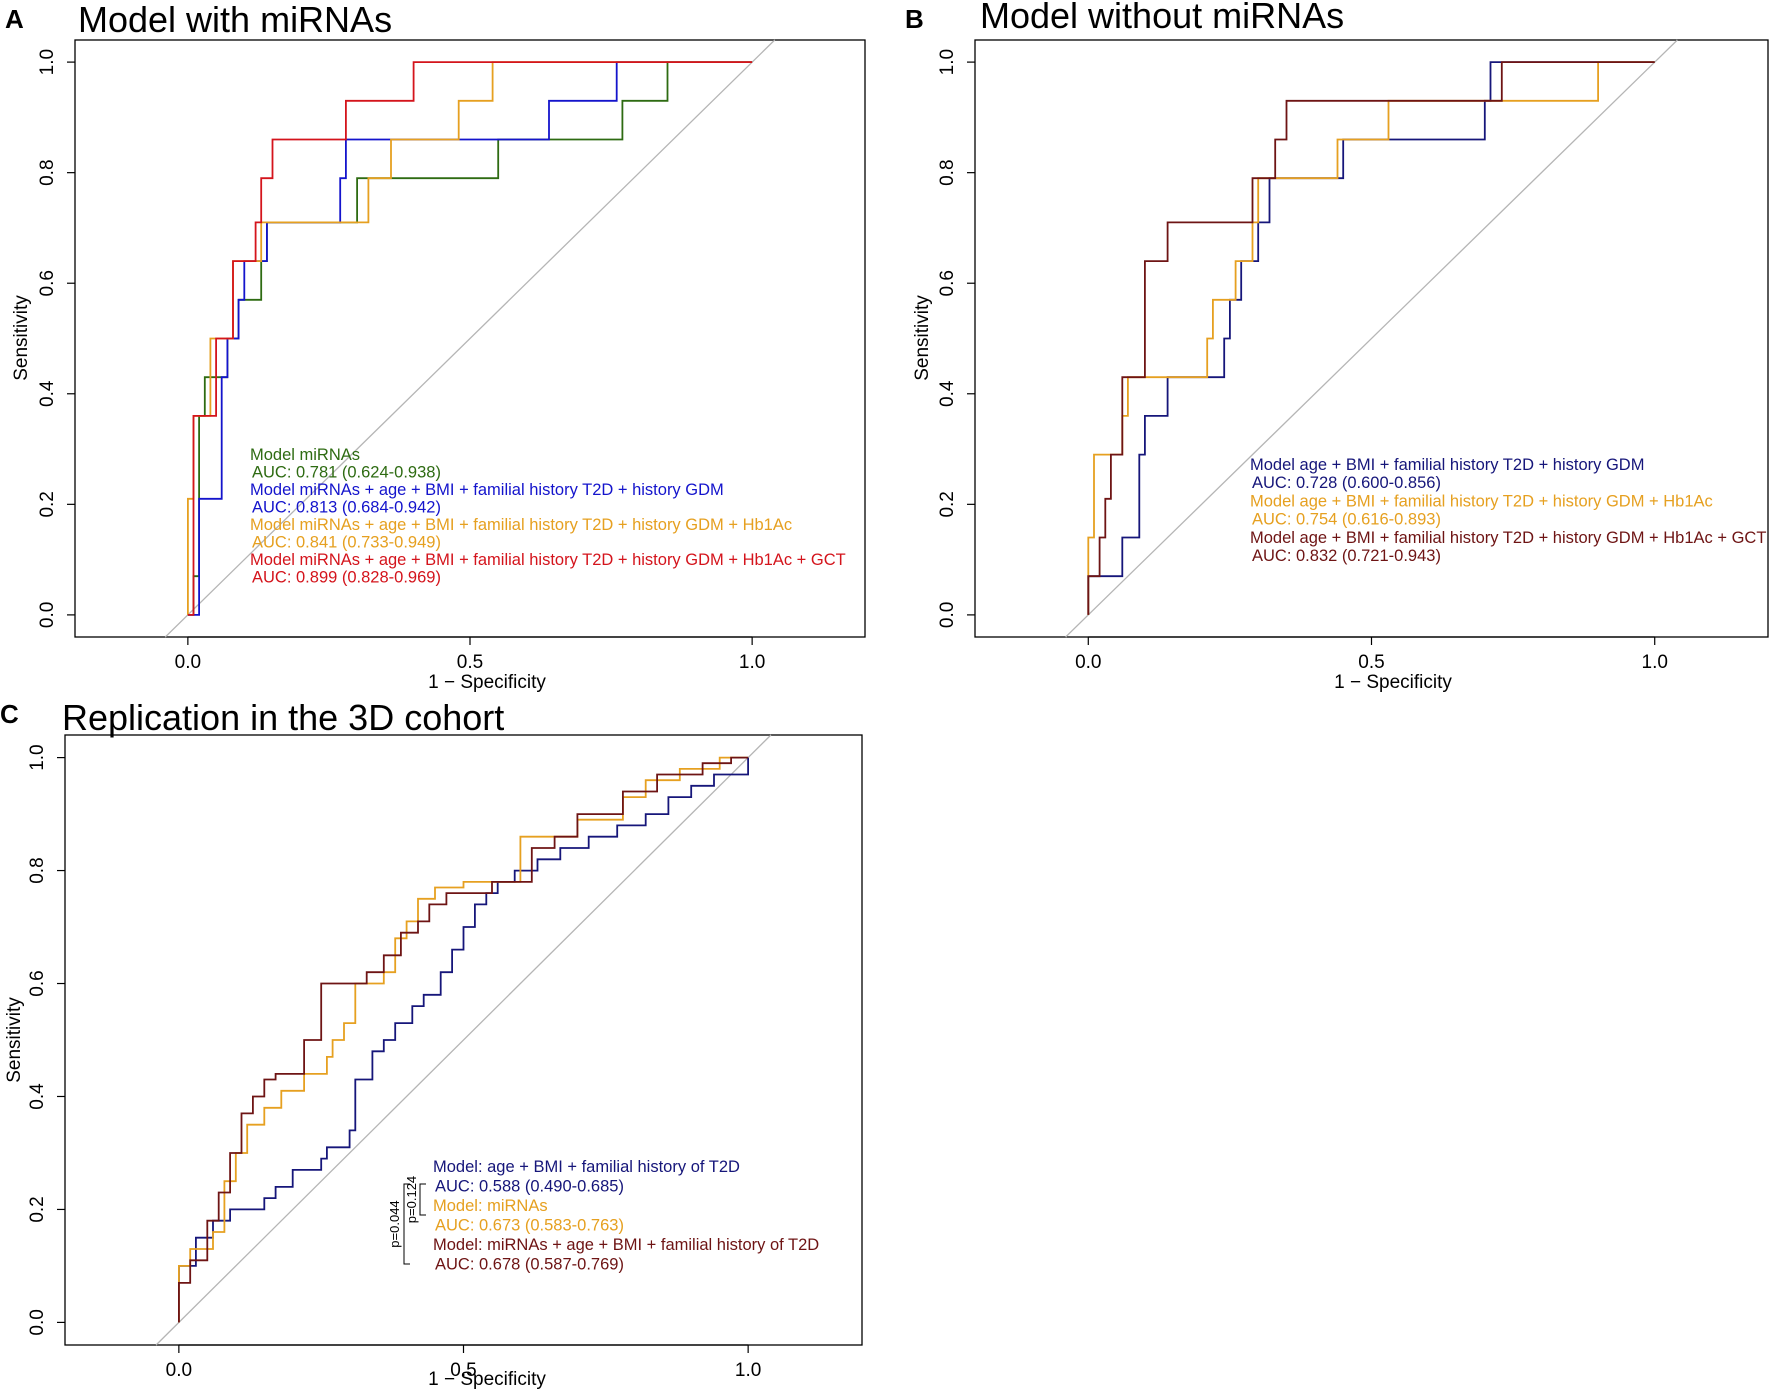  What do you see at coordinates (346, 508) in the screenshot?
I see `legend-auc: AUC: 0.813 (0.684-0.942)` at bounding box center [346, 508].